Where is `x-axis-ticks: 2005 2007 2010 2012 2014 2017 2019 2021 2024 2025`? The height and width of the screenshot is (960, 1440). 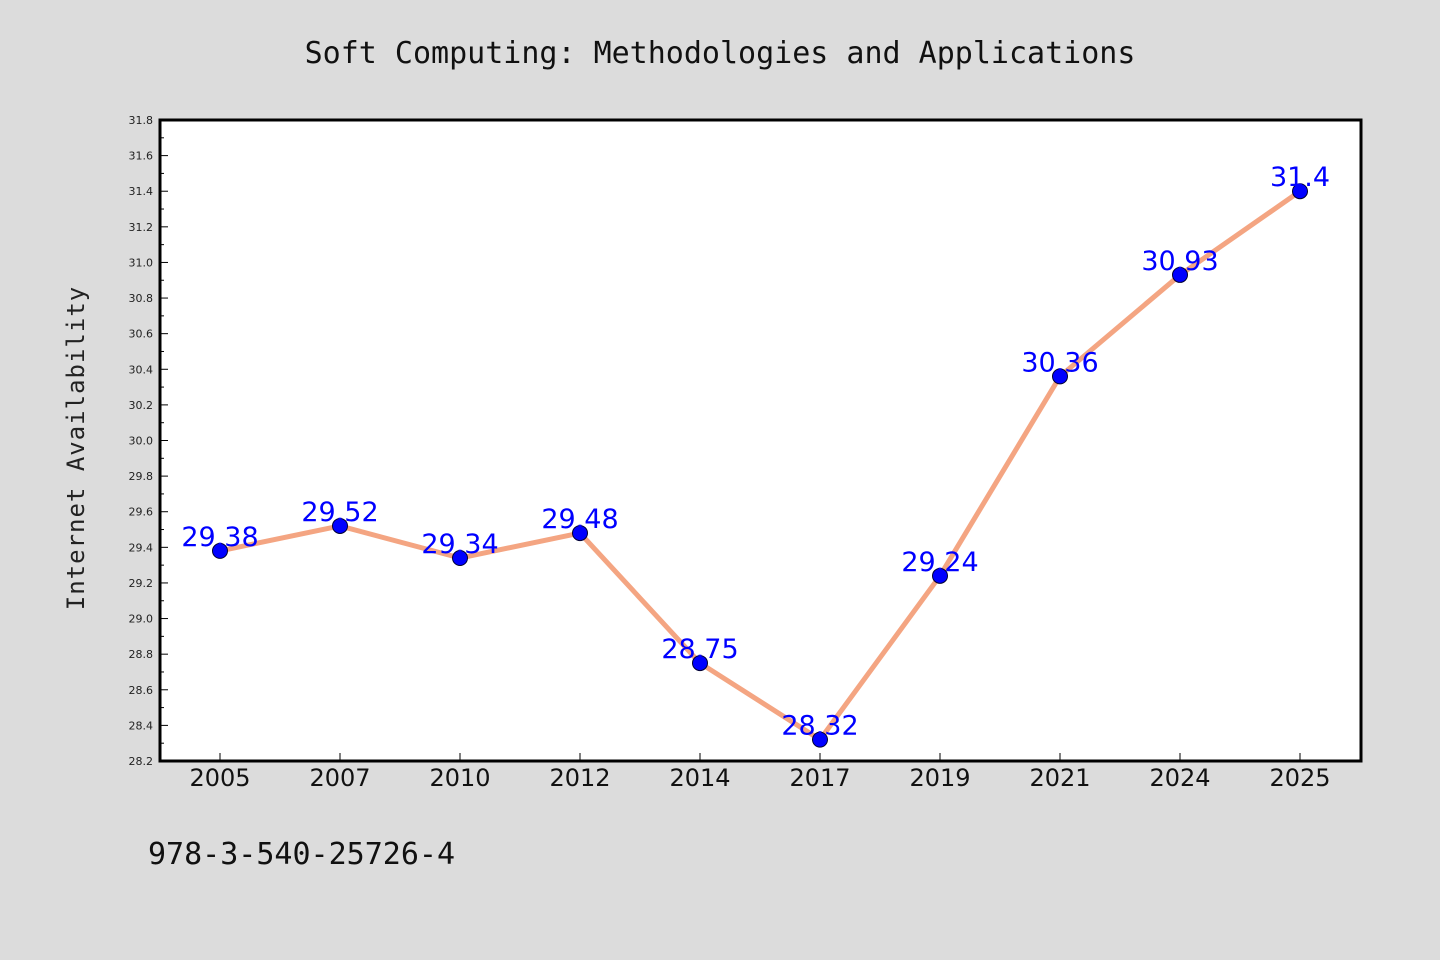
x-axis-ticks: 2005 2007 2010 2012 2014 2017 2019 2021 2024 2025 is located at coordinates (760, 772).